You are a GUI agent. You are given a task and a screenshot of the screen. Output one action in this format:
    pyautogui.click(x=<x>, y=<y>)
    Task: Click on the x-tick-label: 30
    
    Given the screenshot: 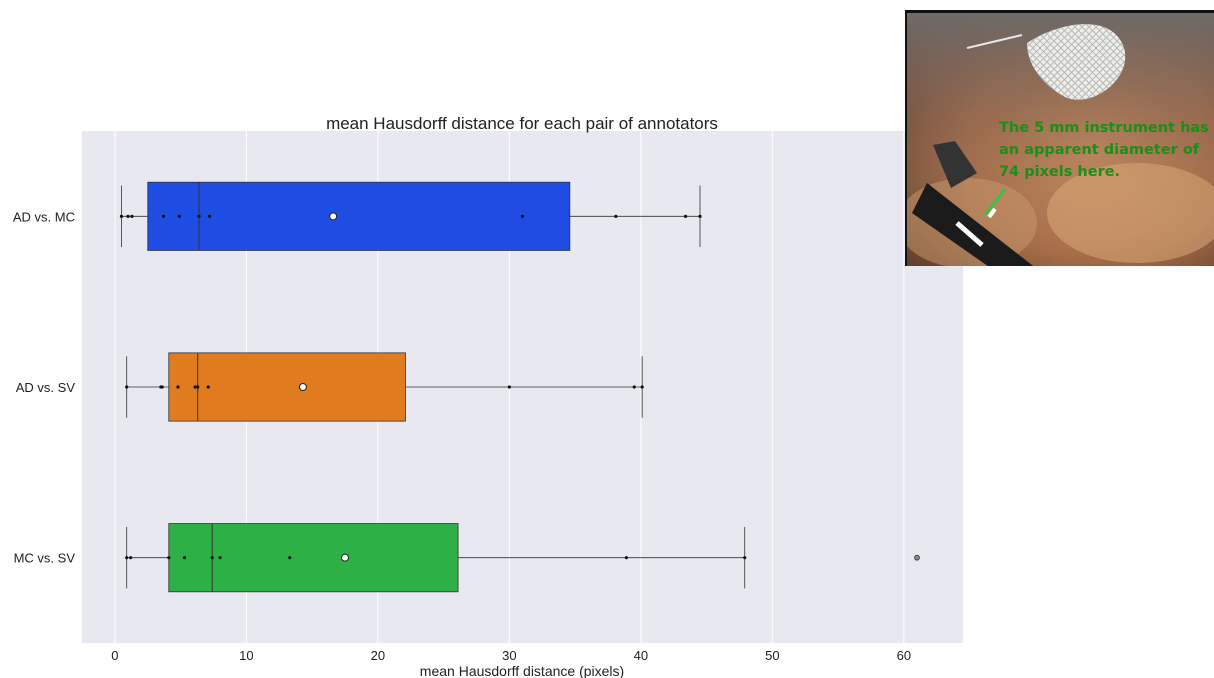 What is the action you would take?
    pyautogui.click(x=509, y=655)
    